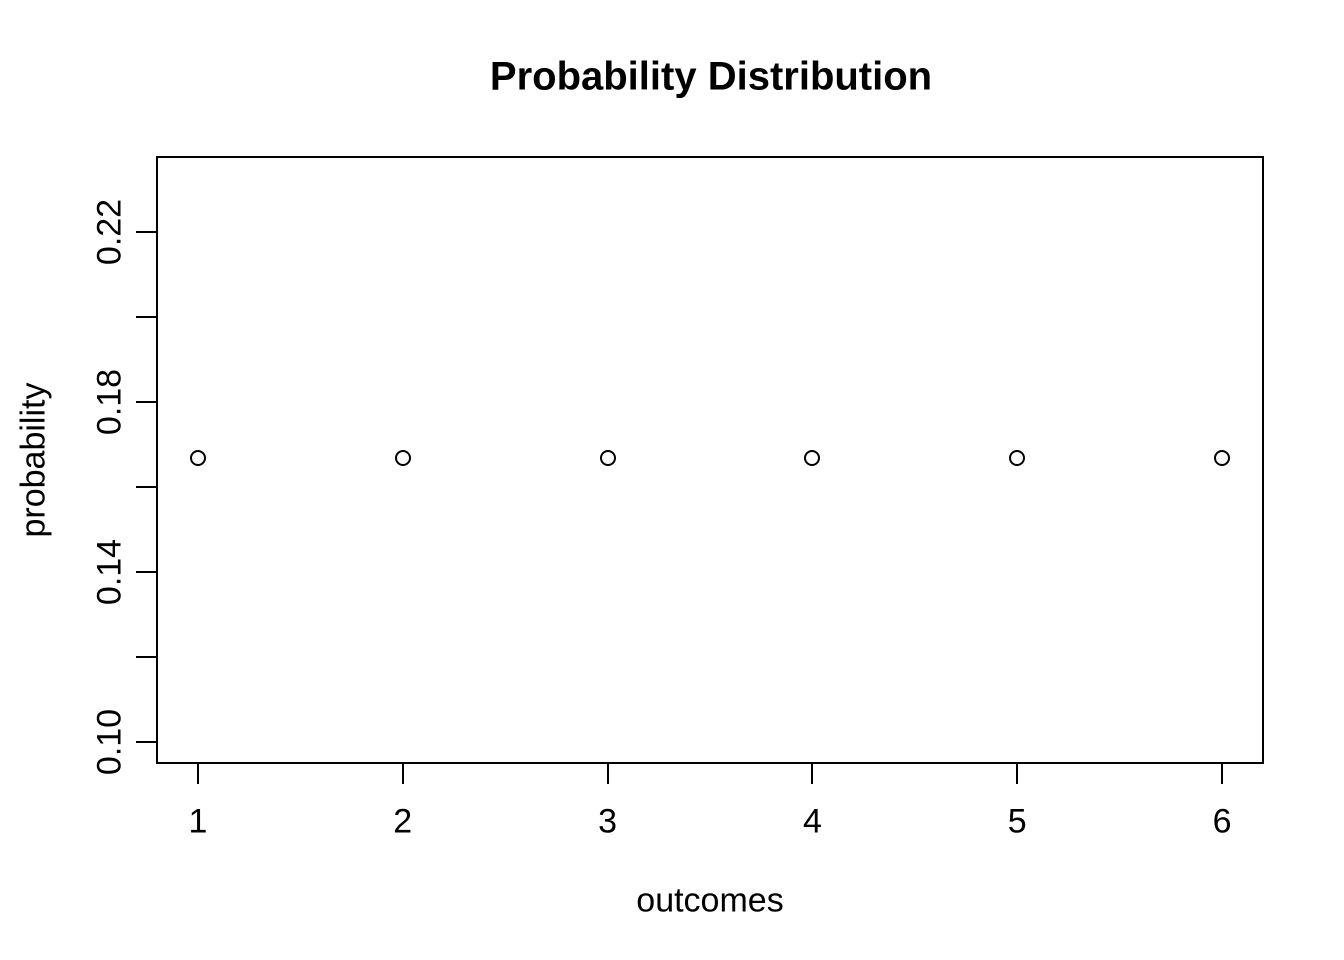 This screenshot has width=1344, height=960. What do you see at coordinates (109, 741) in the screenshot?
I see `y-axis-tick-label: 0.10` at bounding box center [109, 741].